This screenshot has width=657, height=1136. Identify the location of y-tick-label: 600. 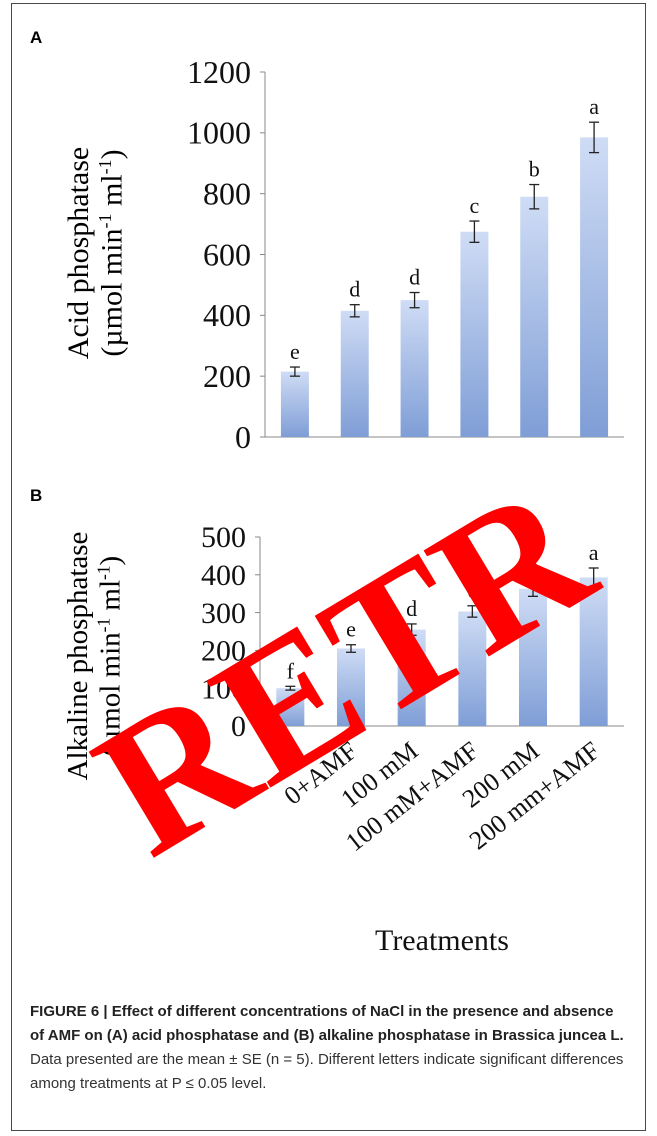
(227, 254).